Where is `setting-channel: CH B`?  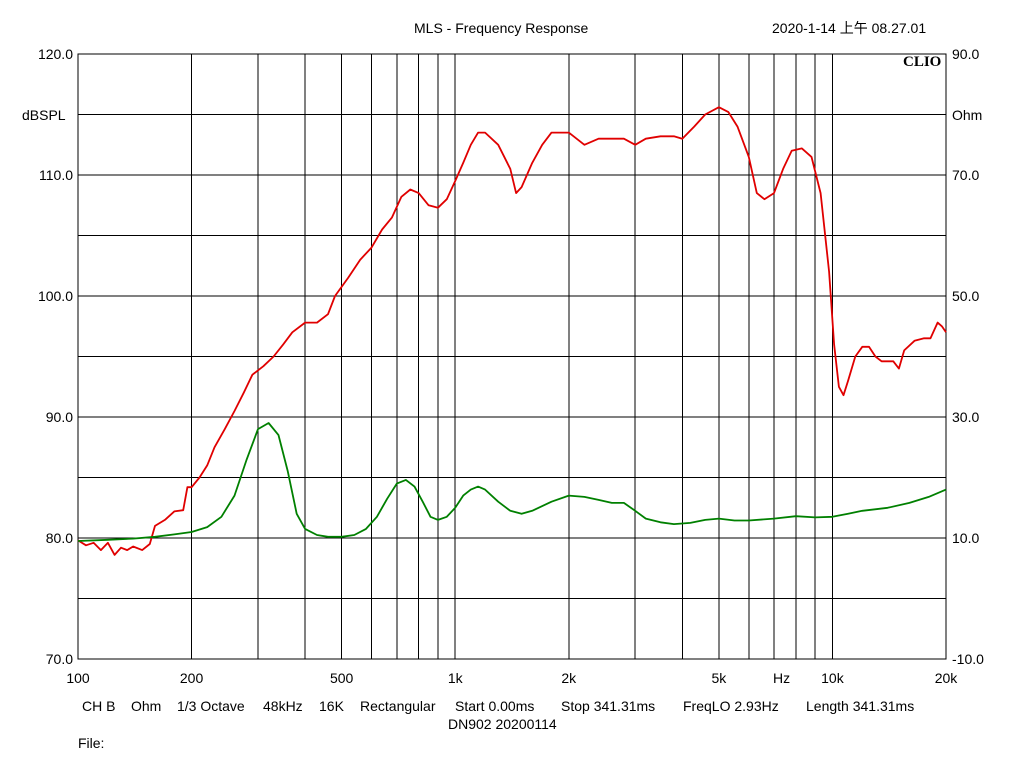
setting-channel: CH B is located at coordinates (99, 706).